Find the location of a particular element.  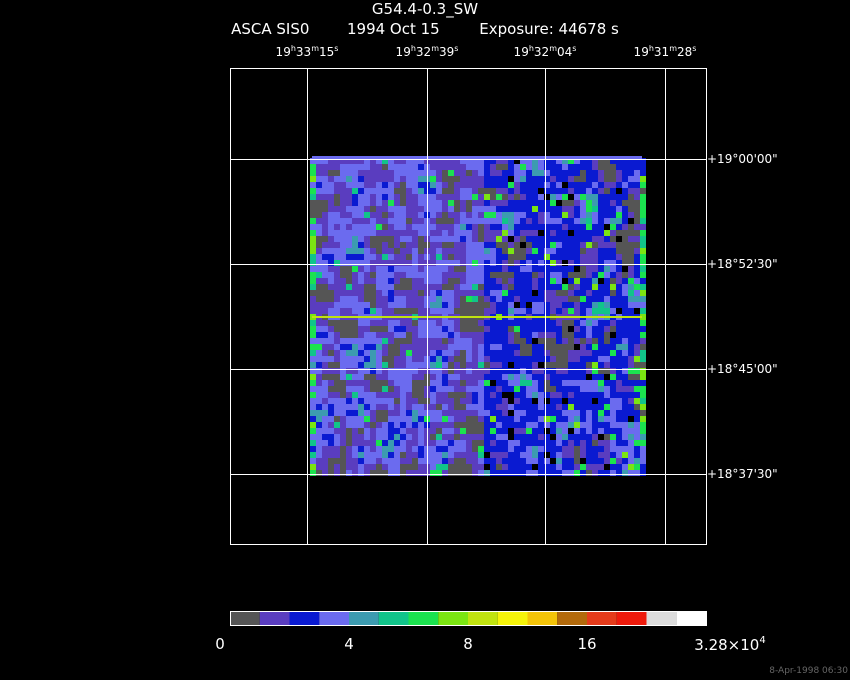

chart-title: G54.4-0.3_SW is located at coordinates (425, 9).